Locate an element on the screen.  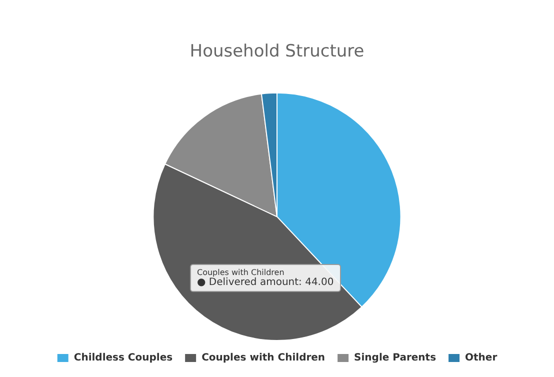
legend-label: Couples with Children is located at coordinates (264, 358).